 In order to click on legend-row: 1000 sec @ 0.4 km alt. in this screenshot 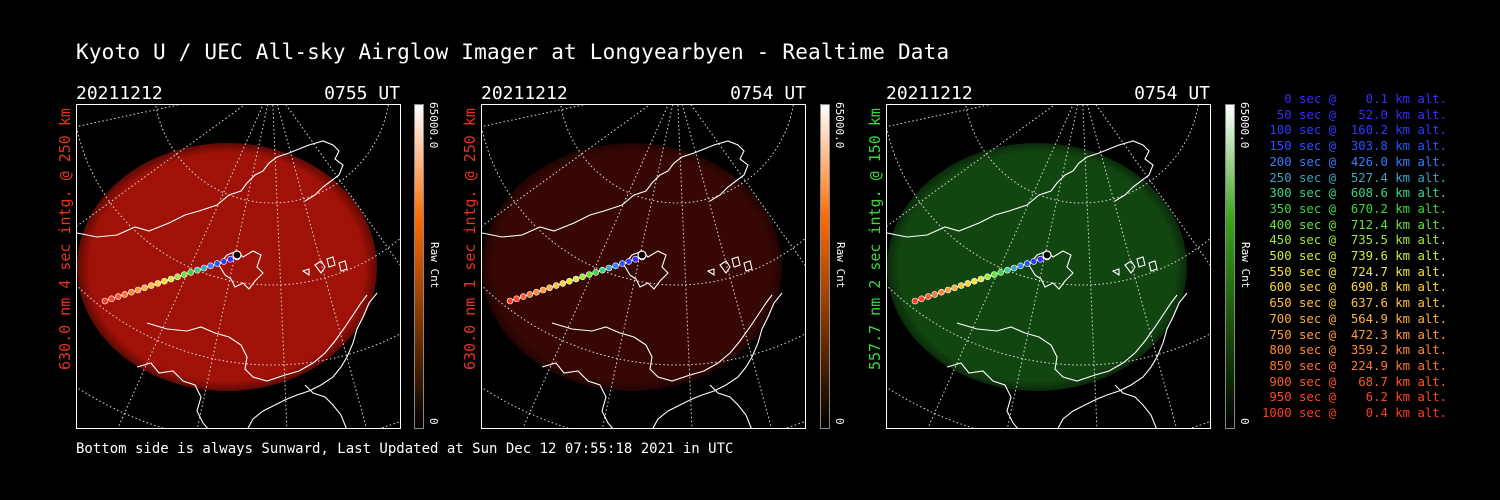, I will do `click(1355, 413)`.